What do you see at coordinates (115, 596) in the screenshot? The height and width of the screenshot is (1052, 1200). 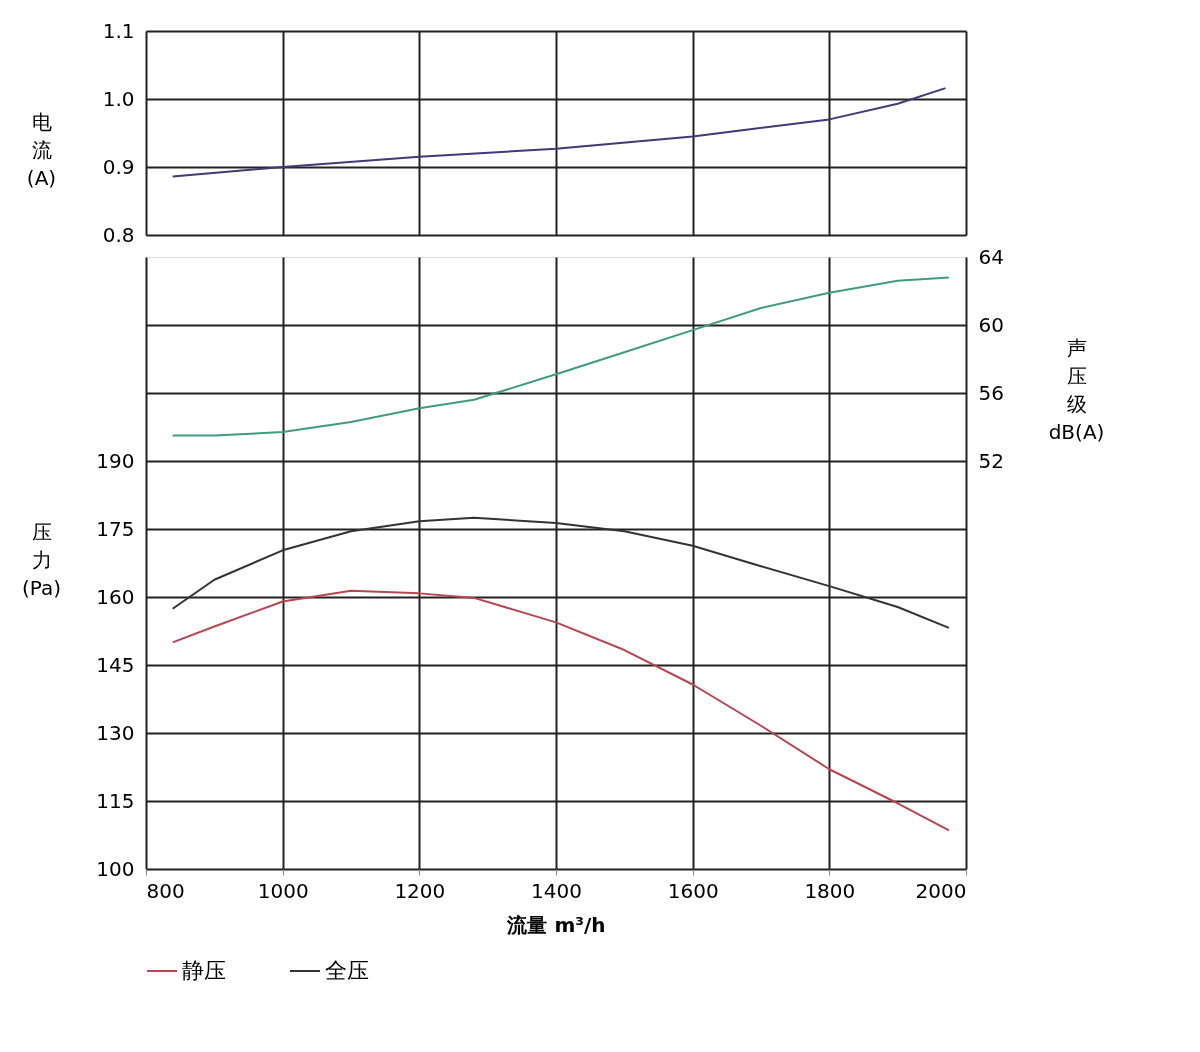 I see `y-tick-label: 160` at bounding box center [115, 596].